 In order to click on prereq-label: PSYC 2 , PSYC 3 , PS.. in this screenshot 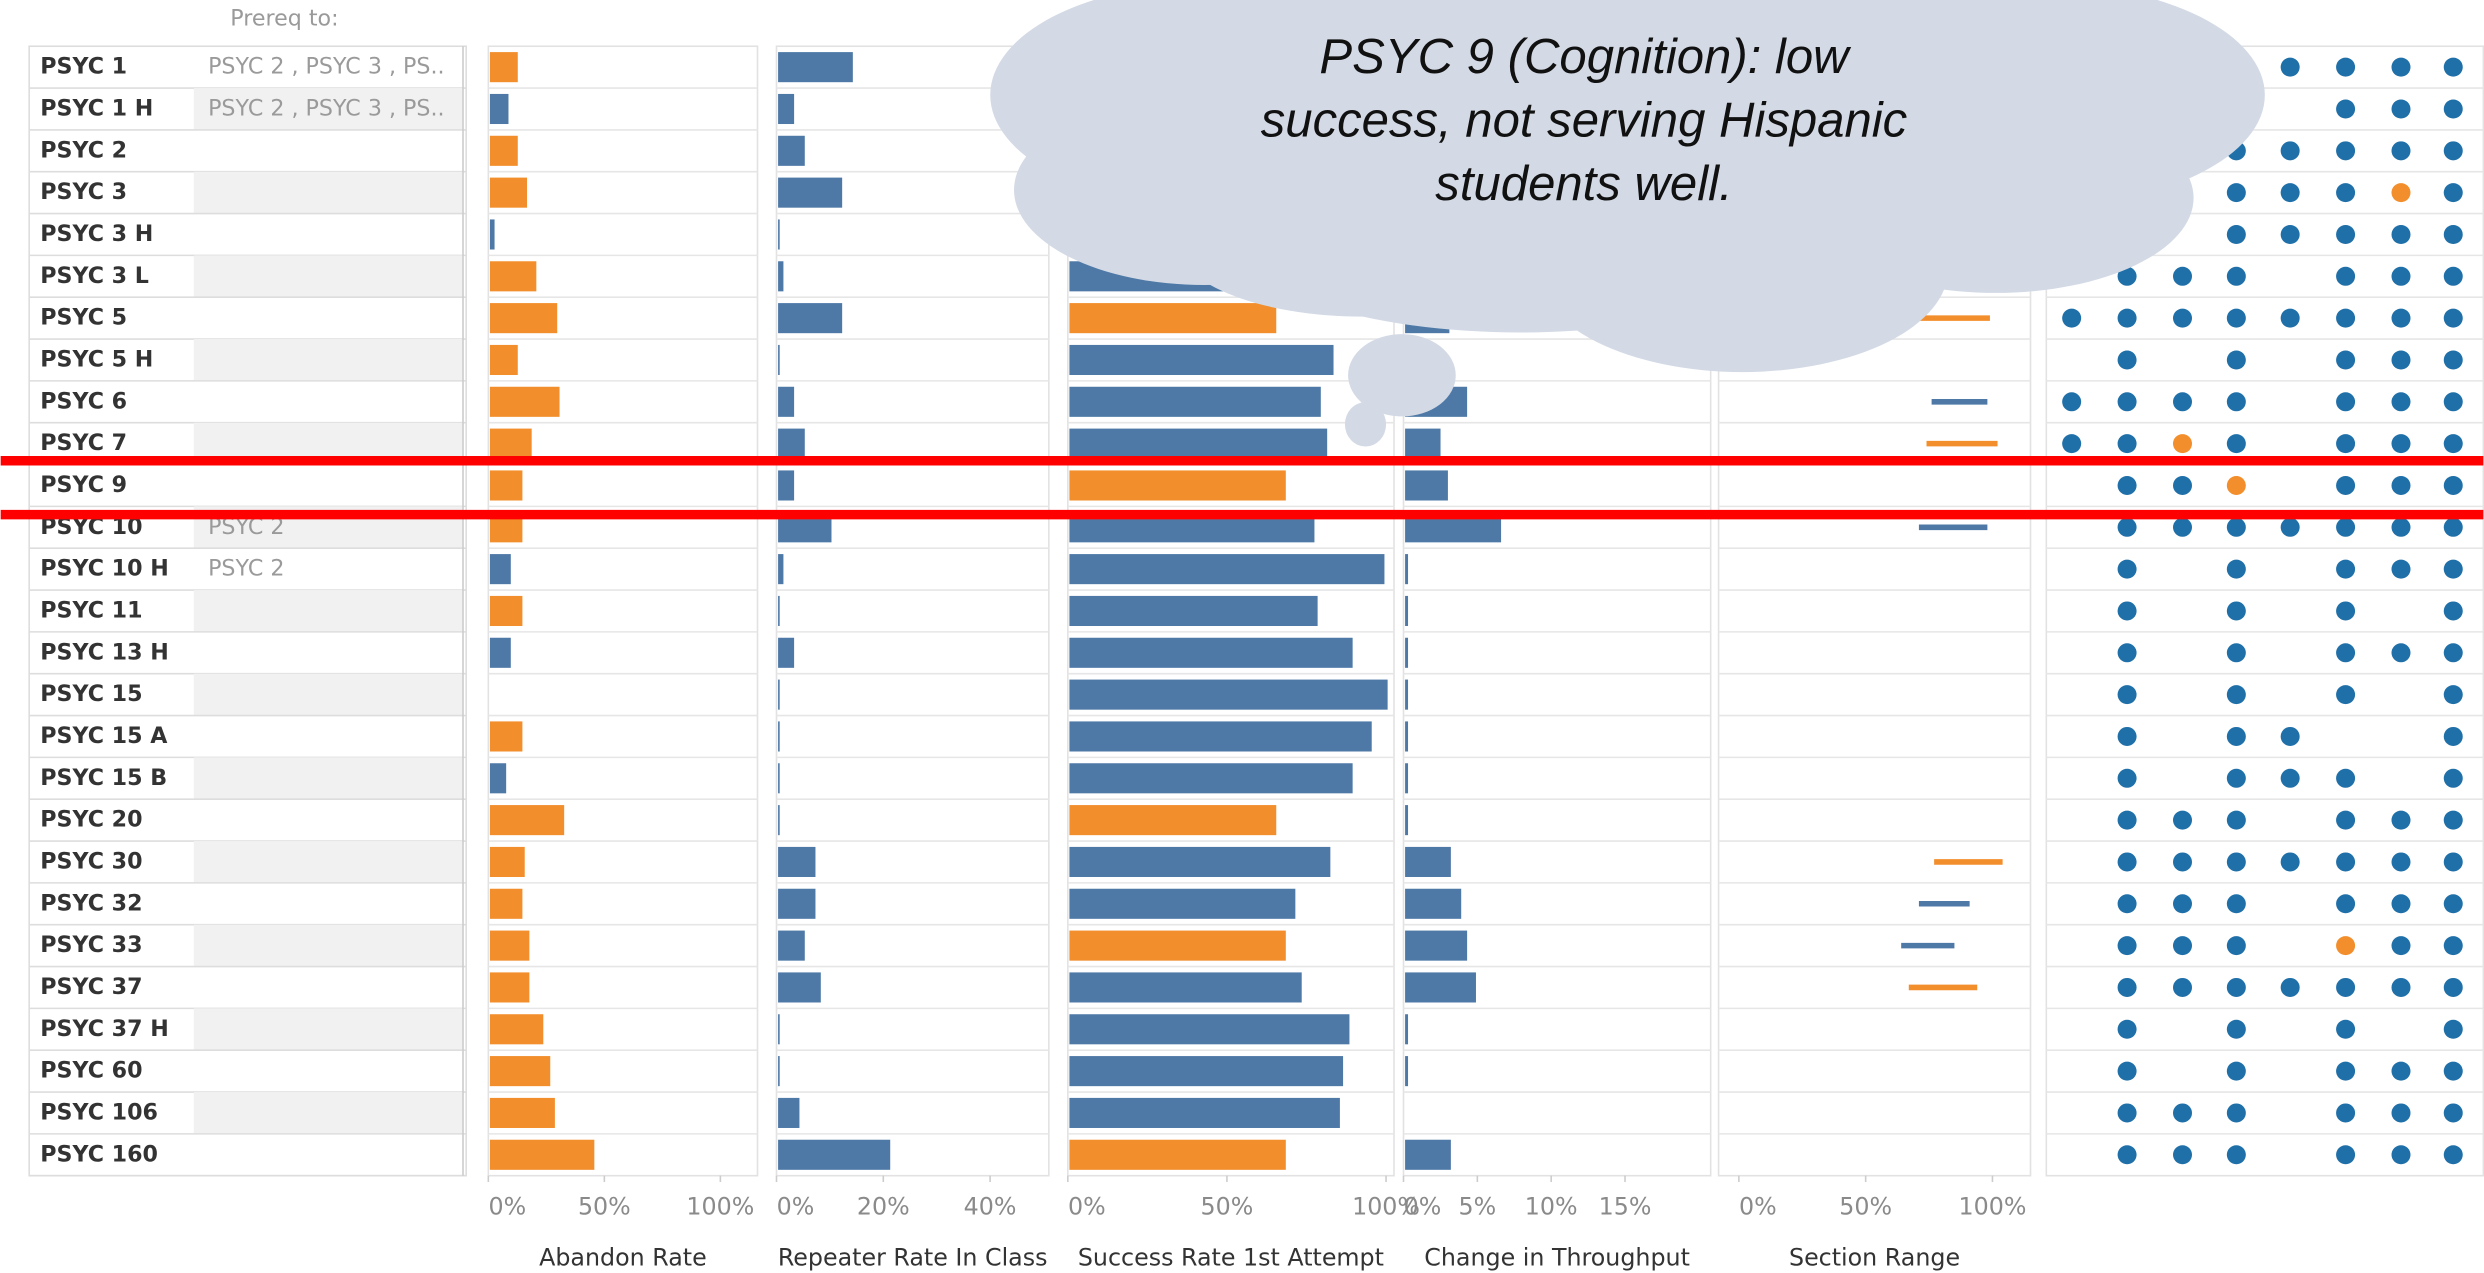, I will do `click(326, 67)`.